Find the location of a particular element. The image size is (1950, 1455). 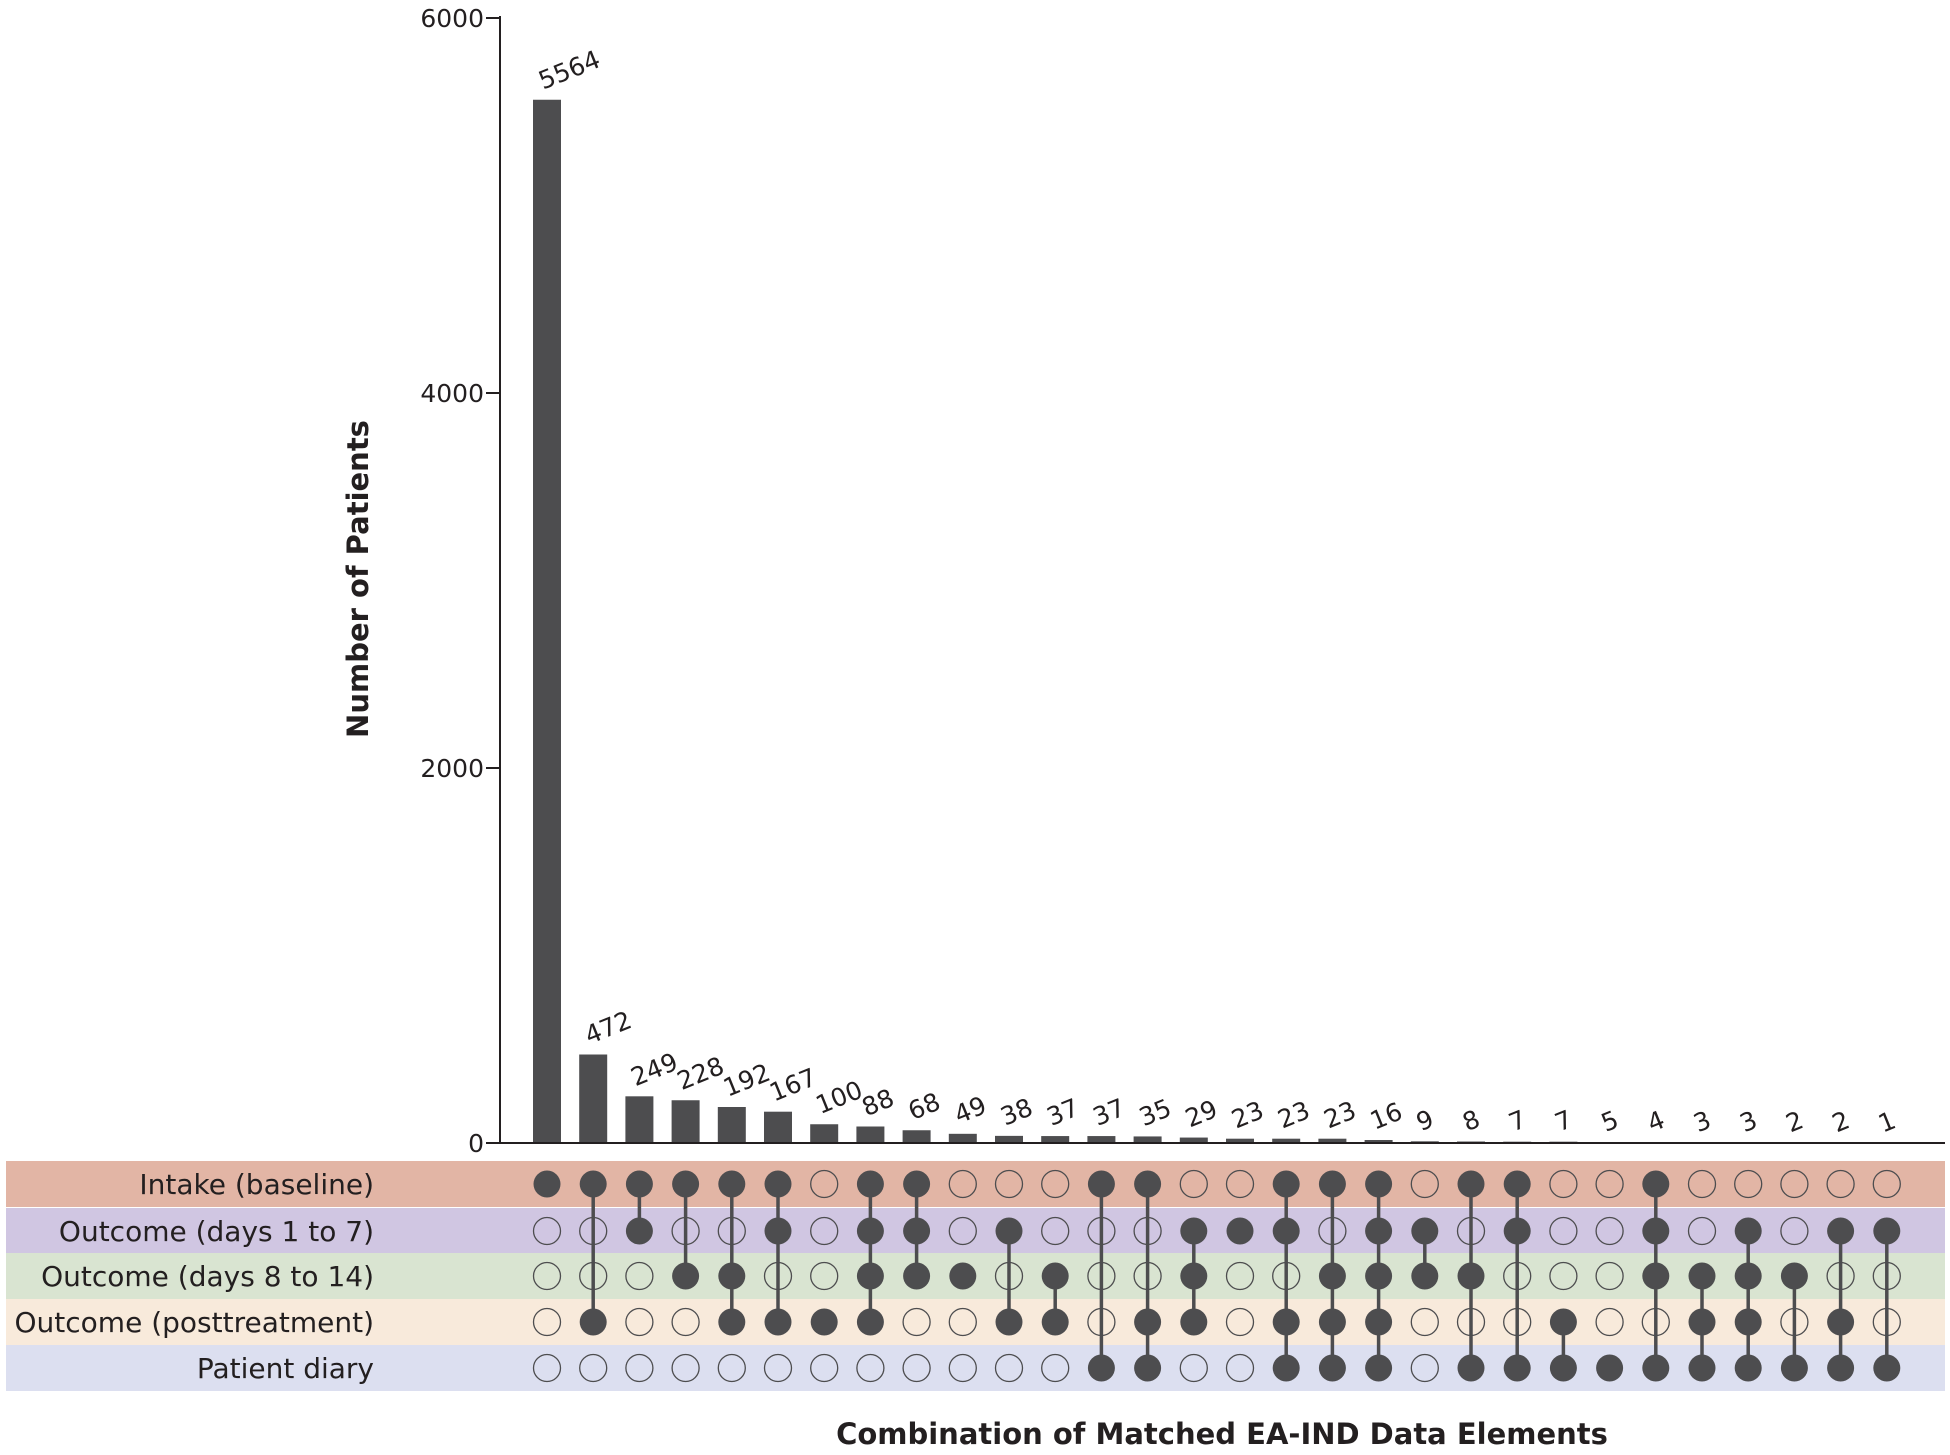

bar-value-label: 23 is located at coordinates (1294, 1114).